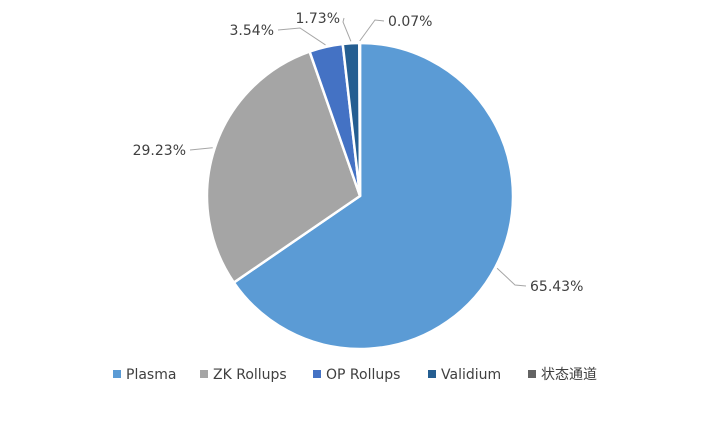 Image resolution: width=720 pixels, height=438 pixels. What do you see at coordinates (363, 375) in the screenshot?
I see `legend-label-3: OP Rollups` at bounding box center [363, 375].